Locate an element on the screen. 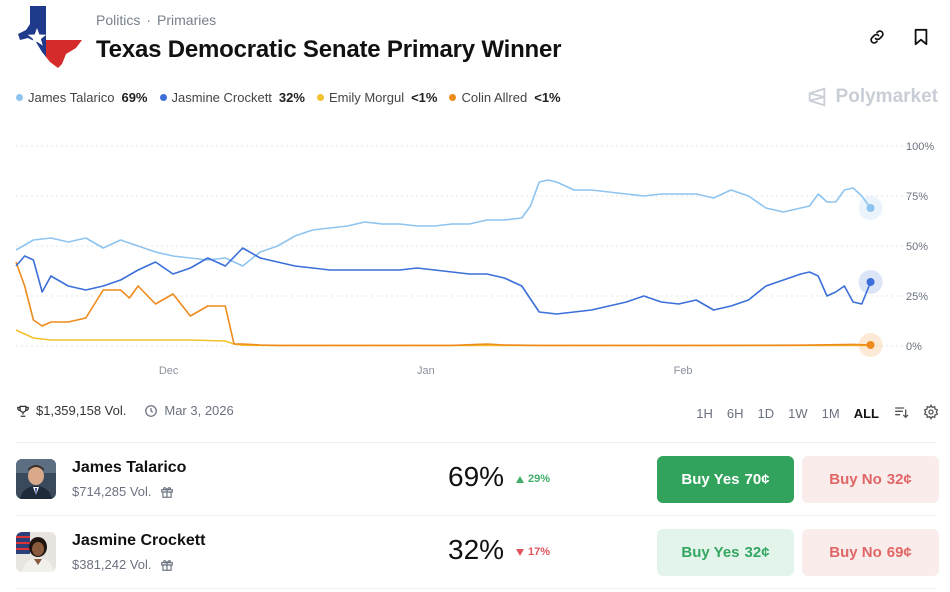 This screenshot has width=950, height=592. market-stats: $1,359,158 Vol. Mar 3, 2026 is located at coordinates (125, 410).